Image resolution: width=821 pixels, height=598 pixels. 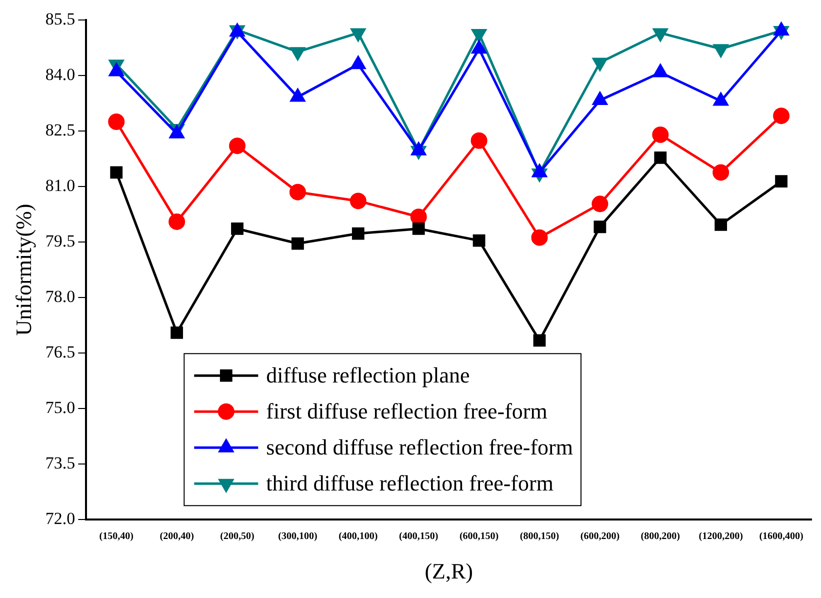 What do you see at coordinates (720, 536) in the screenshot?
I see `x-tick-label: (1200,200)` at bounding box center [720, 536].